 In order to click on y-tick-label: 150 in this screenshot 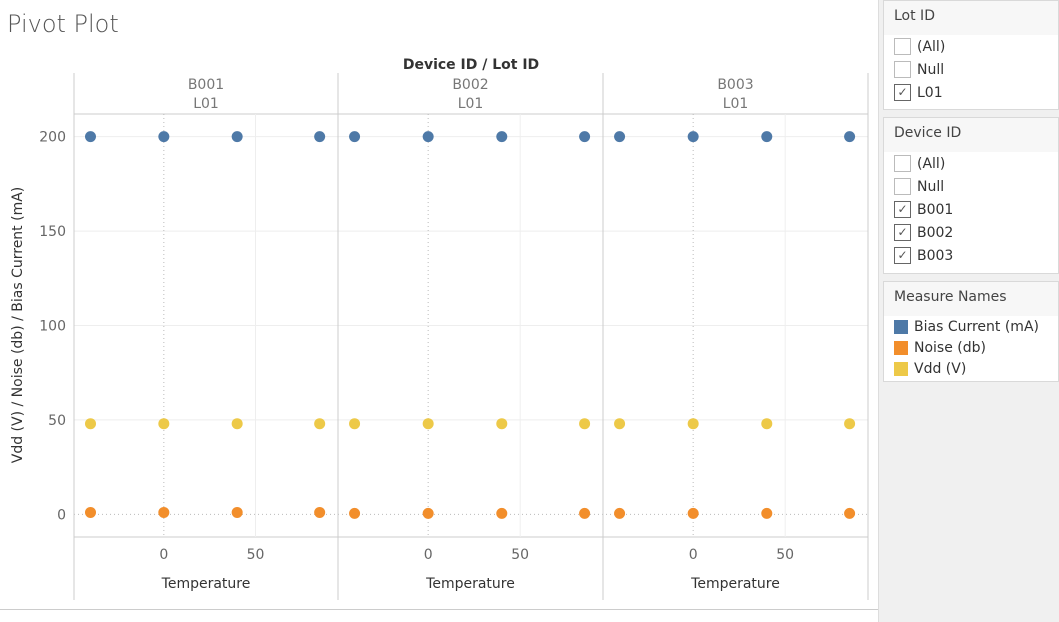, I will do `click(52, 232)`.